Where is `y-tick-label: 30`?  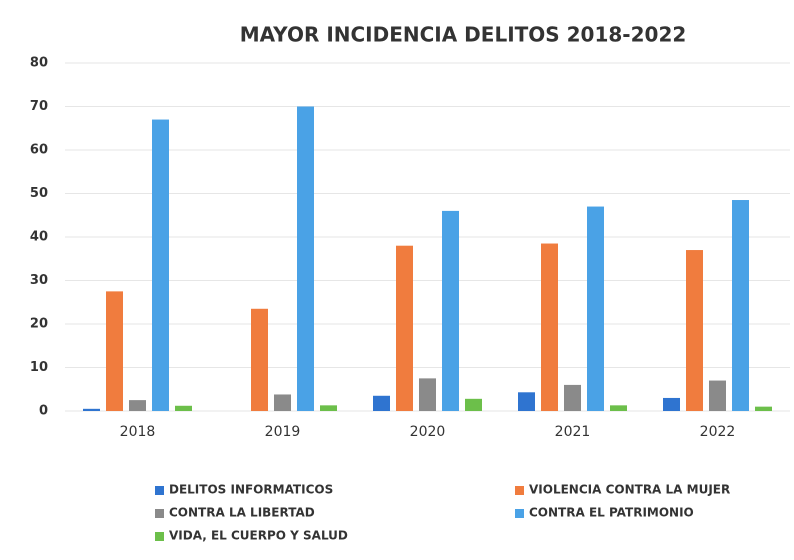 y-tick-label: 30 is located at coordinates (39, 280).